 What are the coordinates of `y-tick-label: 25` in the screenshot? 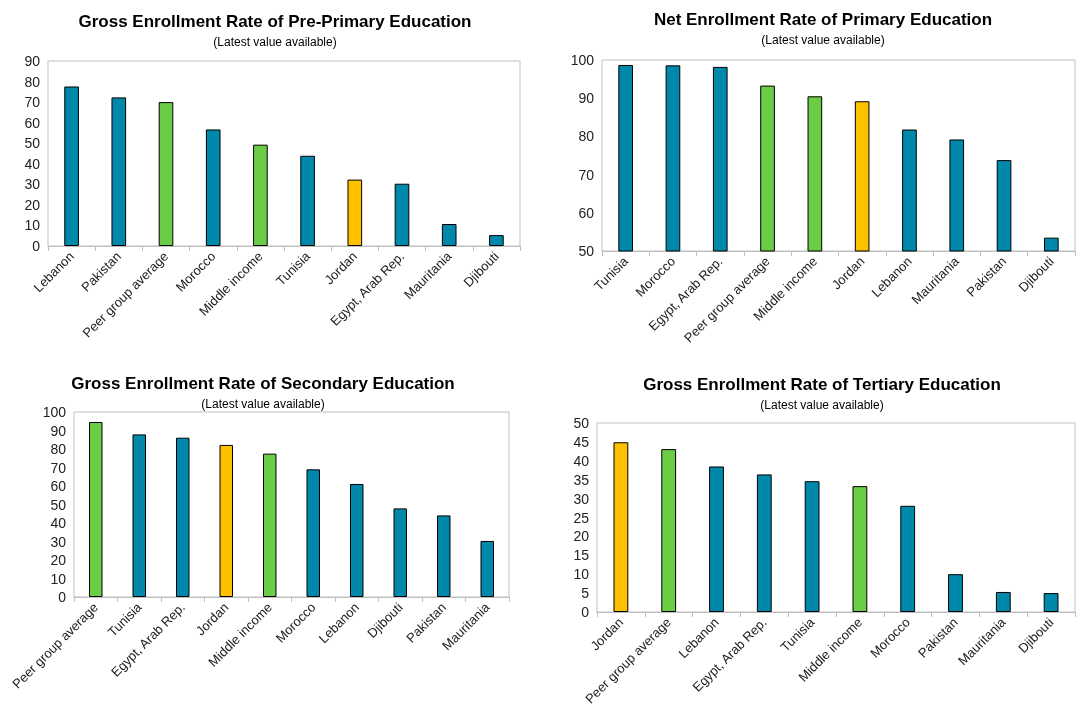 It's located at (581, 517).